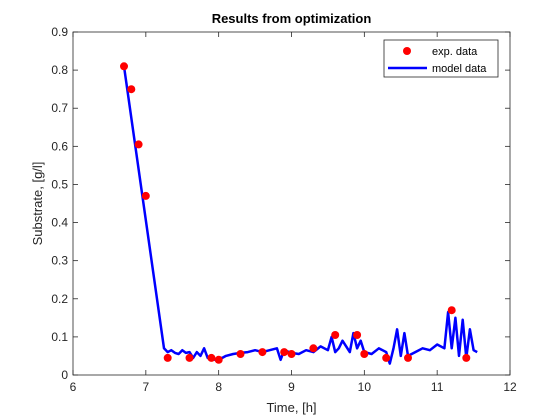 This screenshot has height=420, width=560. I want to click on y-tick-label: 0.8, so click(59, 70).